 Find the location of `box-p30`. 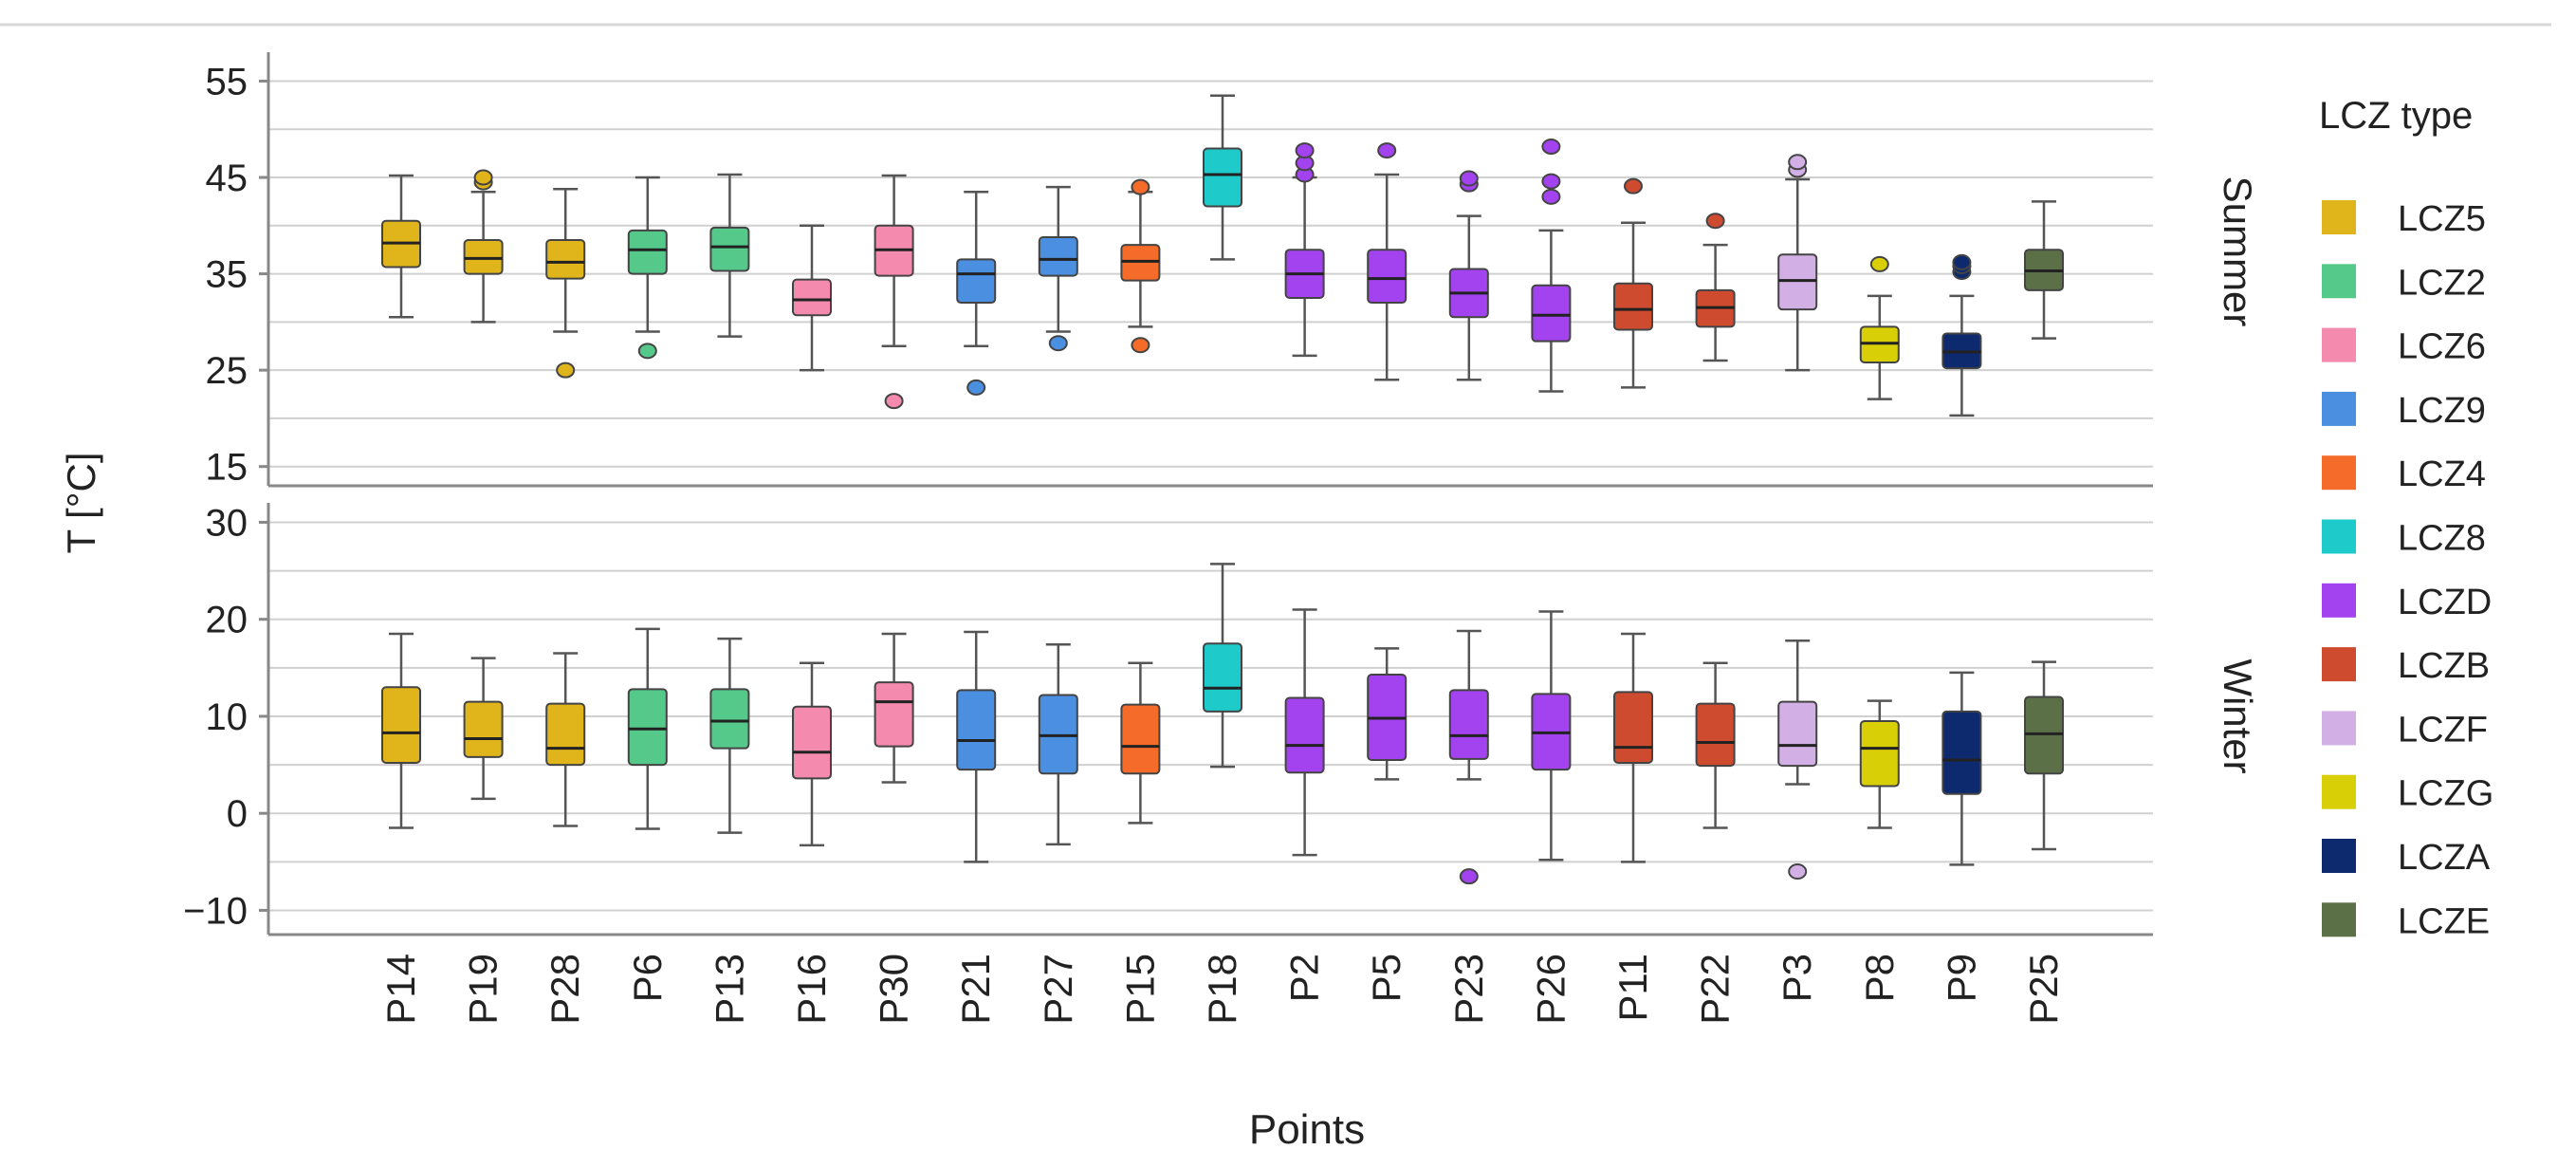

box-p30 is located at coordinates (894, 708).